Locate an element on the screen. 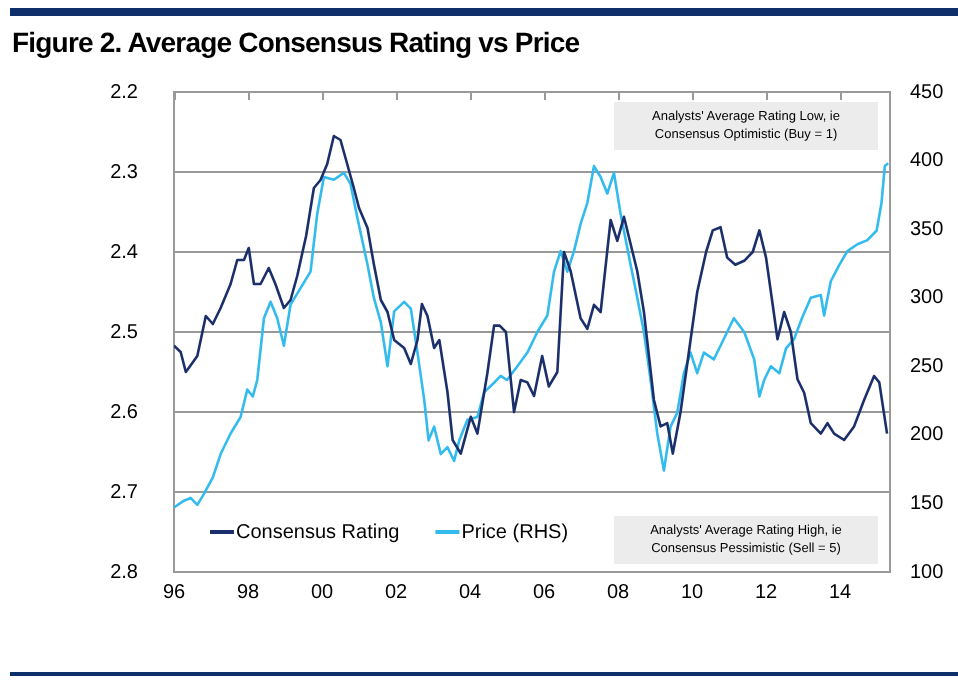 Image resolution: width=958 pixels, height=688 pixels. y-tick-label: 2.3 is located at coordinates (124, 172).